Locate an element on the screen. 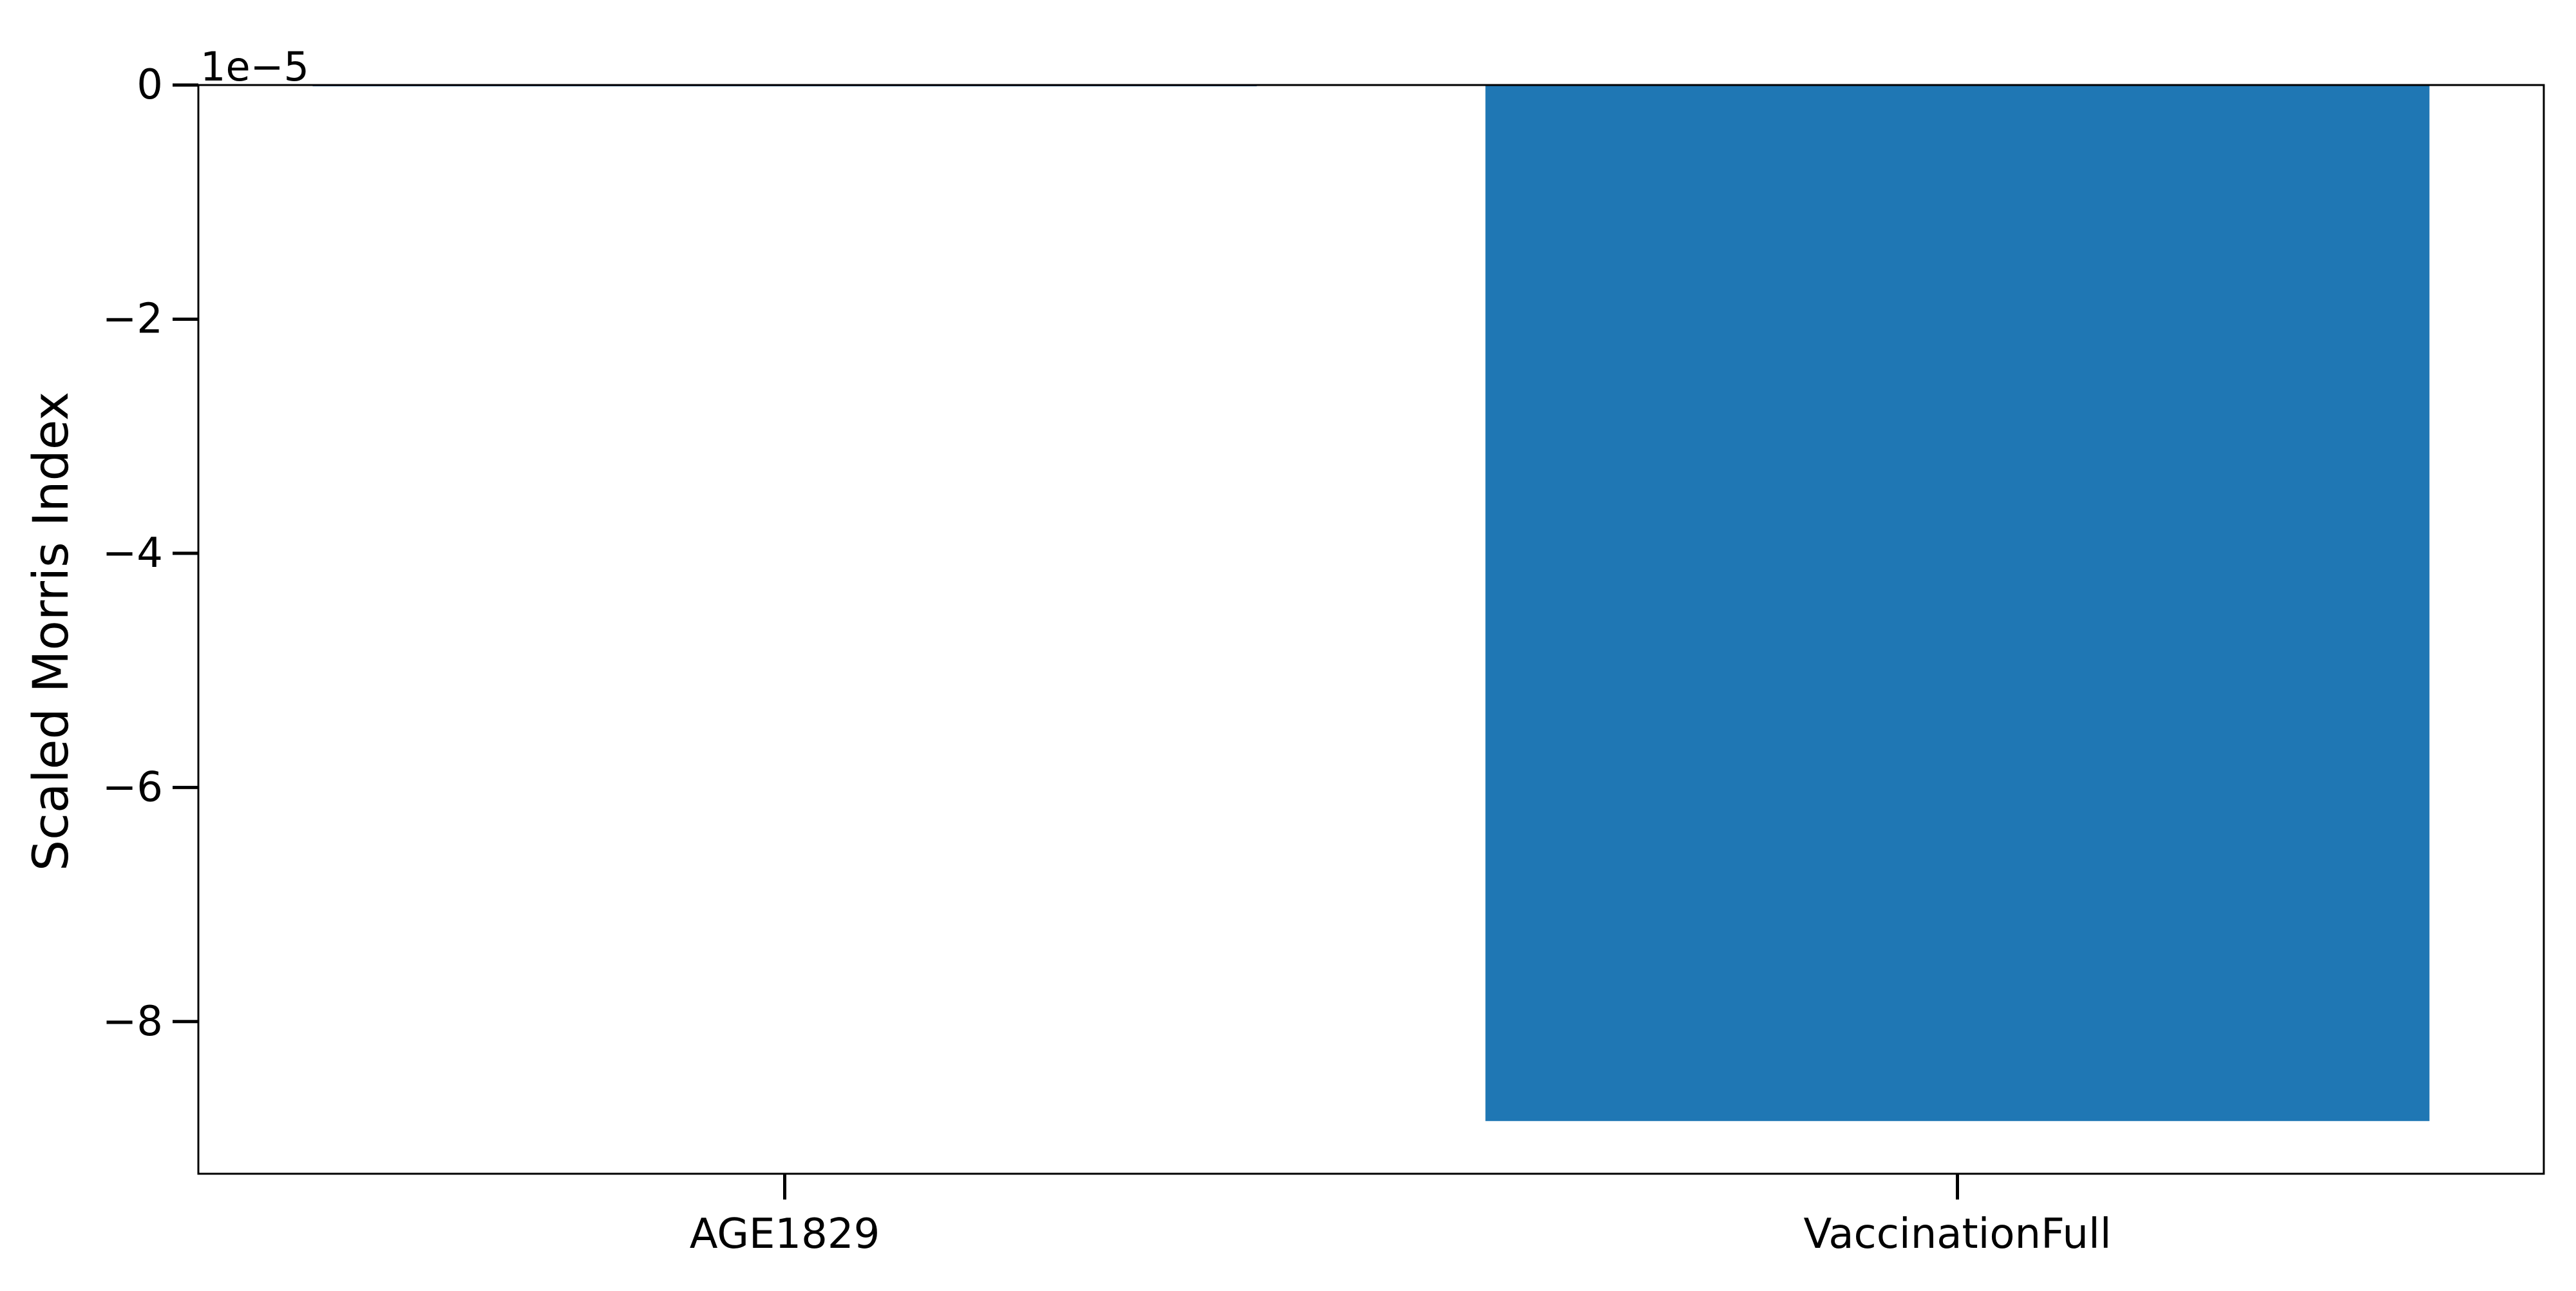 The image size is (2576, 1291). y-axis-offset-label: 1e−5 is located at coordinates (255, 66).